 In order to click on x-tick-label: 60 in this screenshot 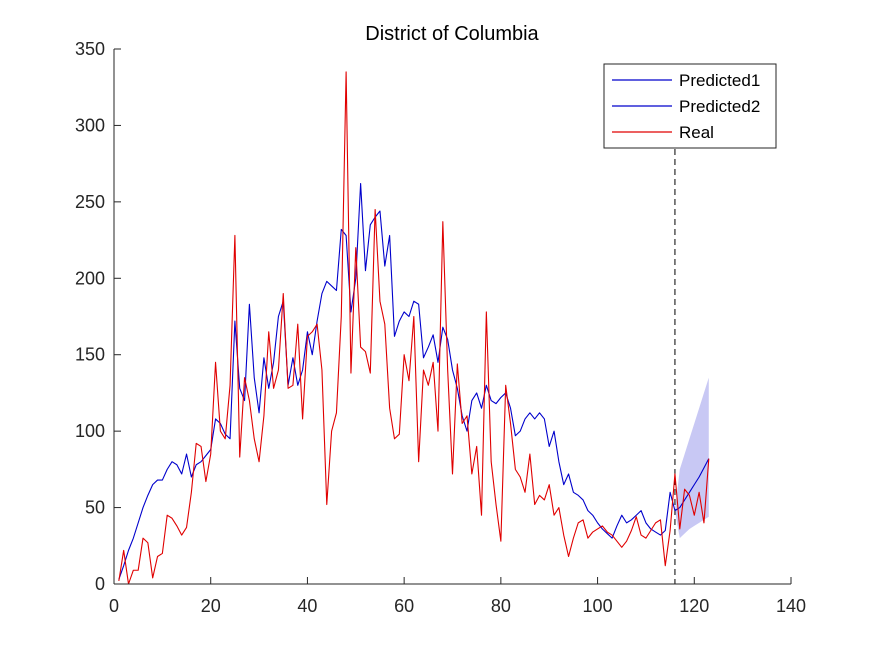, I will do `click(404, 606)`.